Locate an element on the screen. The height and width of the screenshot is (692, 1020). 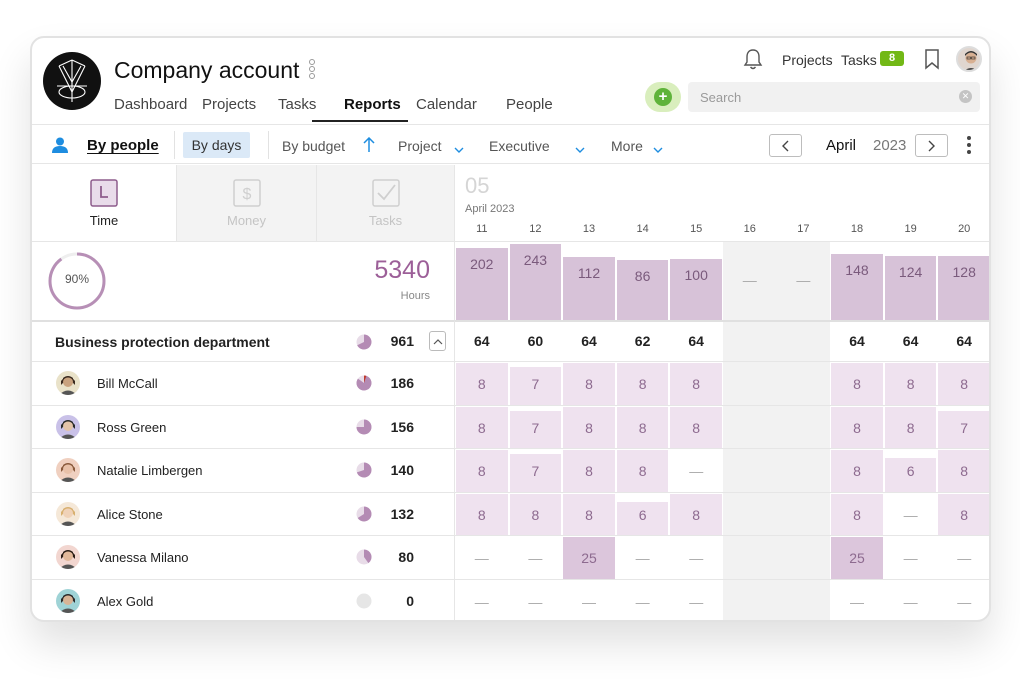
tab-time: Time is located at coordinates (104, 203).